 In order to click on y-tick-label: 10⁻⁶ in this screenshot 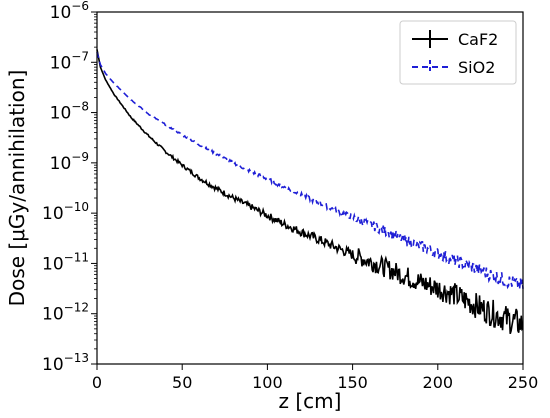, I will do `click(69, 11)`.